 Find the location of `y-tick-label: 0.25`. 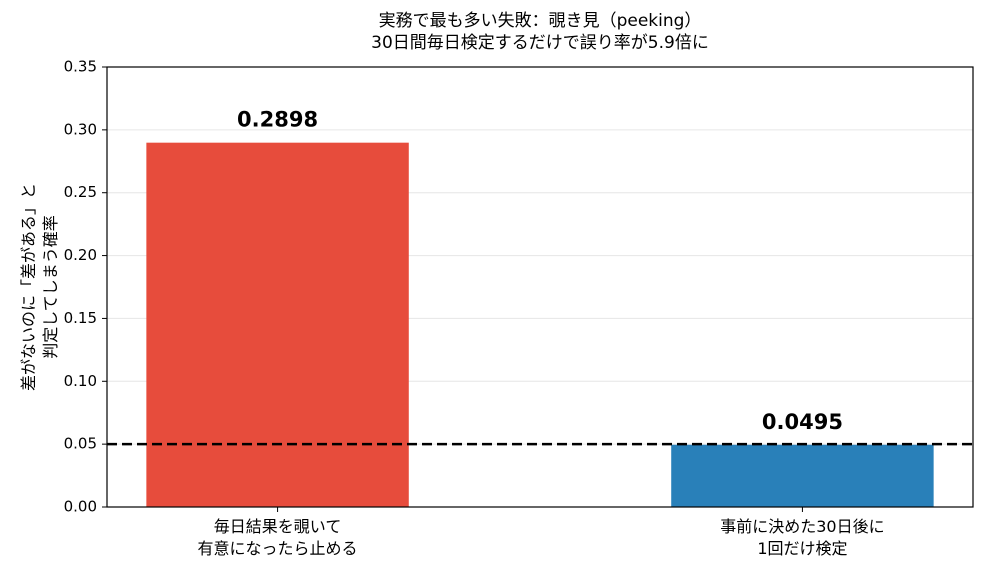

y-tick-label: 0.25 is located at coordinates (80, 192).